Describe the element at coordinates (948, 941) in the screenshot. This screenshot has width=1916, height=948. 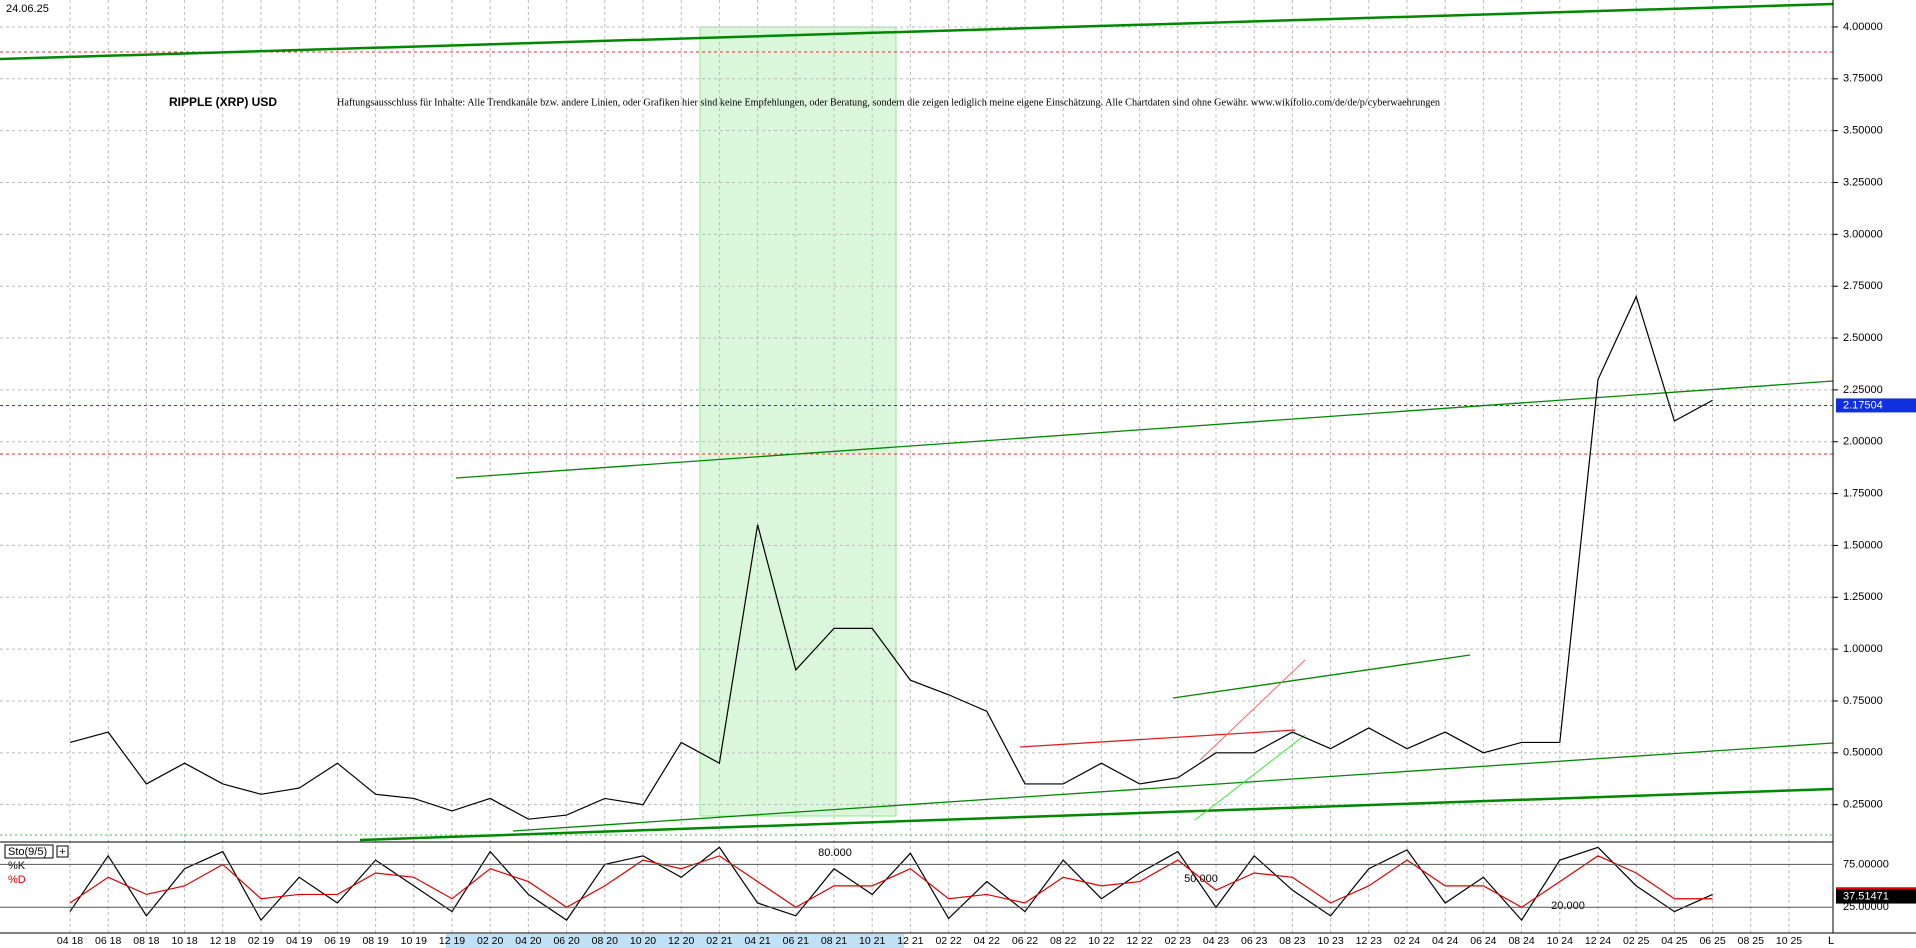
I see `x-tick-label: 02 22` at that location.